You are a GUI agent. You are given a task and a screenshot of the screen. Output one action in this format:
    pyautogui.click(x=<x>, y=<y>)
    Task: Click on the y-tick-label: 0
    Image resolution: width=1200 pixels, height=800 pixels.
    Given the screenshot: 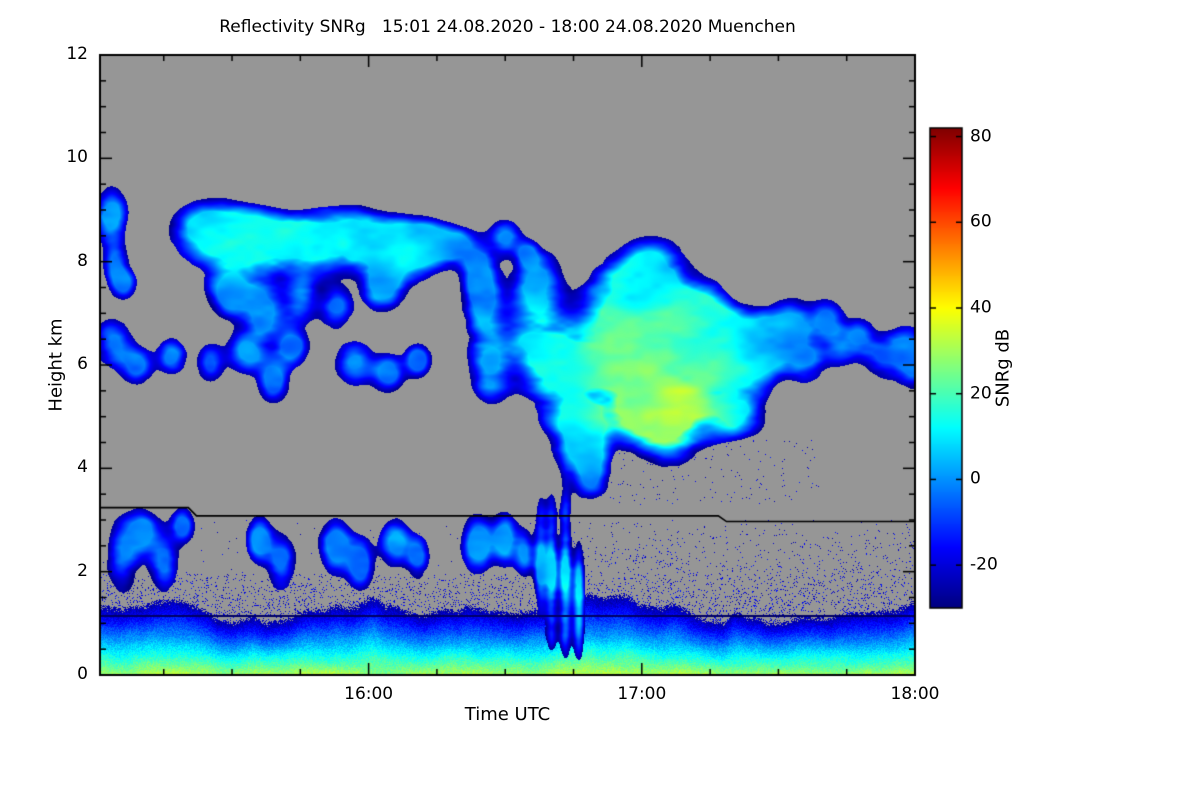 What is the action you would take?
    pyautogui.click(x=82, y=674)
    